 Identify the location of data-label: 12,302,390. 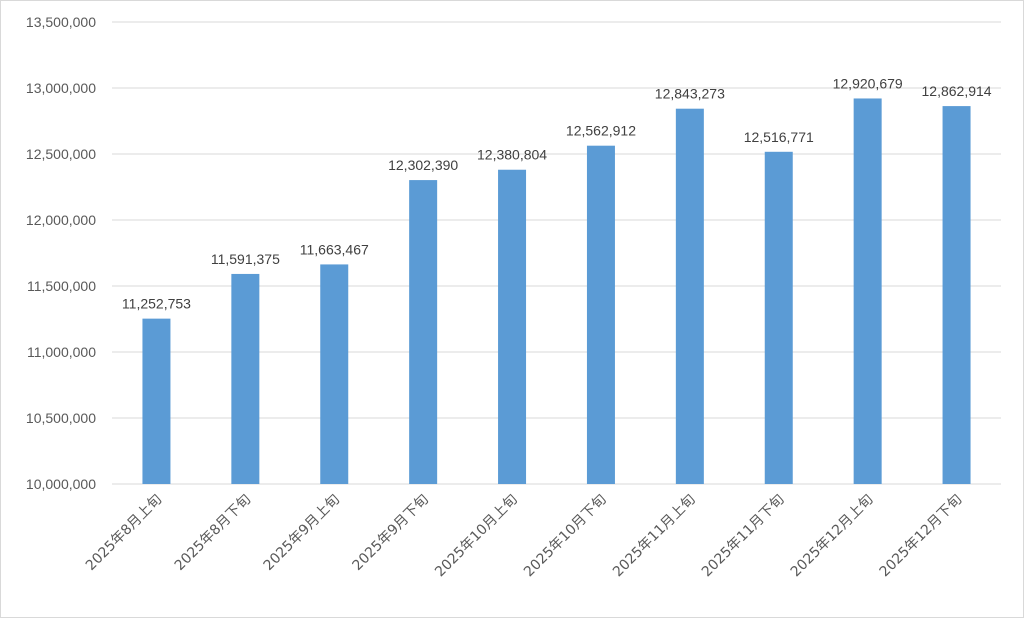
(423, 165).